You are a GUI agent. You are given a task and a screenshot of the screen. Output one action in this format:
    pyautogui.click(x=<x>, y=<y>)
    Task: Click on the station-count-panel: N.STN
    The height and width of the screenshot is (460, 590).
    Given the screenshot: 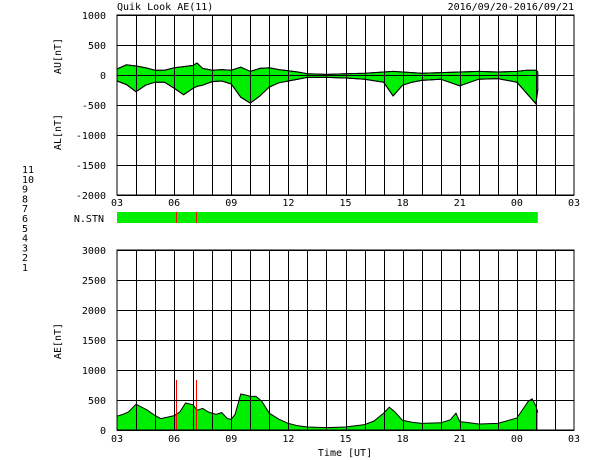 What is the action you would take?
    pyautogui.click(x=306, y=218)
    